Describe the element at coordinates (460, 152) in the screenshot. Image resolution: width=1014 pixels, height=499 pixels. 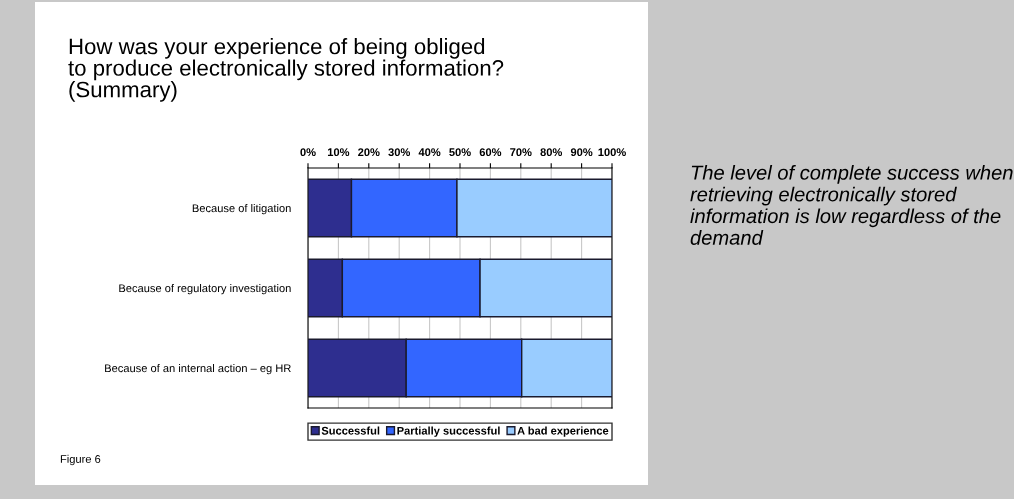
I see `x-tick-label: 50%` at that location.